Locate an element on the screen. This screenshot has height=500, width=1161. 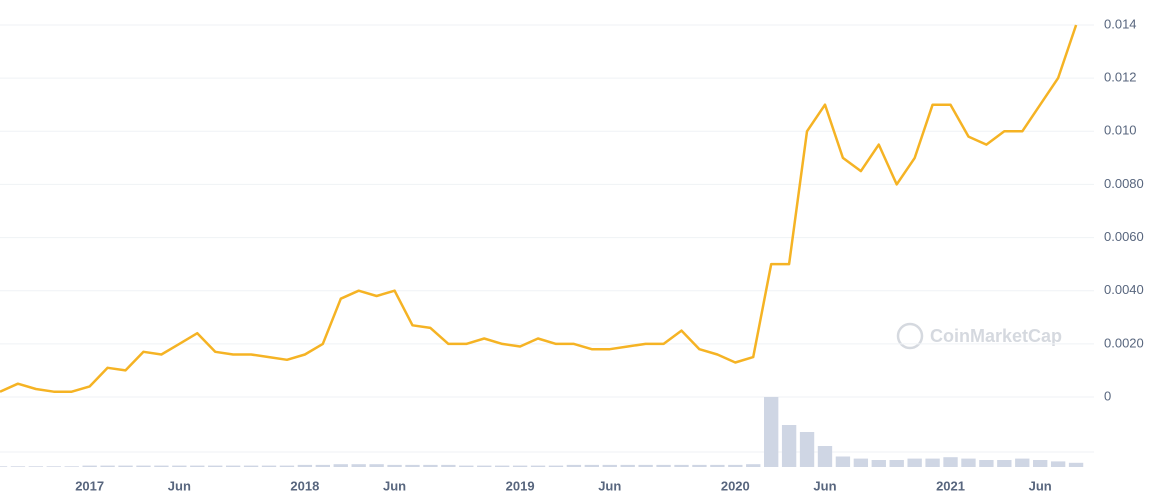
x-tick-label: 2021 is located at coordinates (950, 485).